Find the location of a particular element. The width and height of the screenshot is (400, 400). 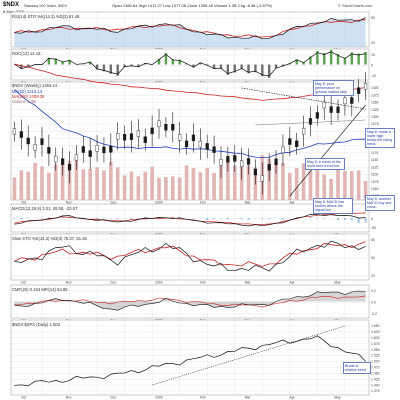

symbol-title: $NDX is located at coordinates (11, 5).